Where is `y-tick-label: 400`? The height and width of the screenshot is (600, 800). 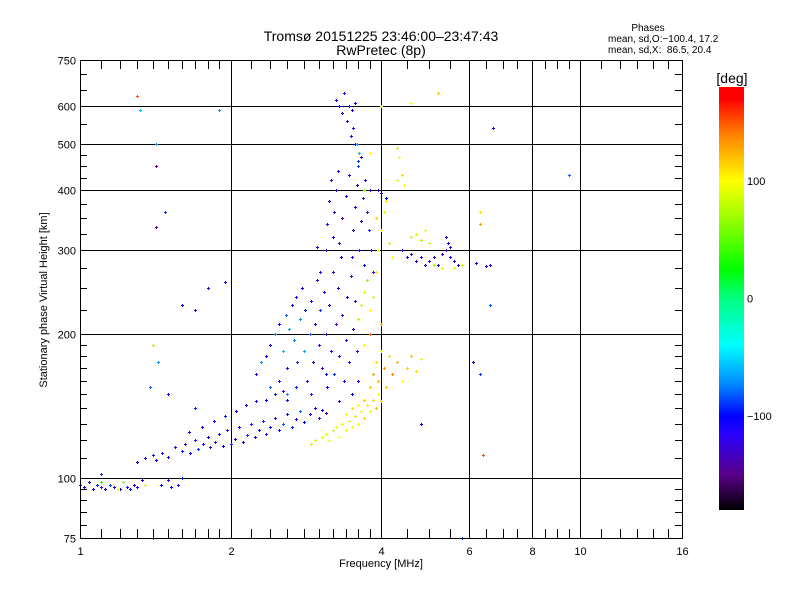 y-tick-label: 400 is located at coordinates (67, 192).